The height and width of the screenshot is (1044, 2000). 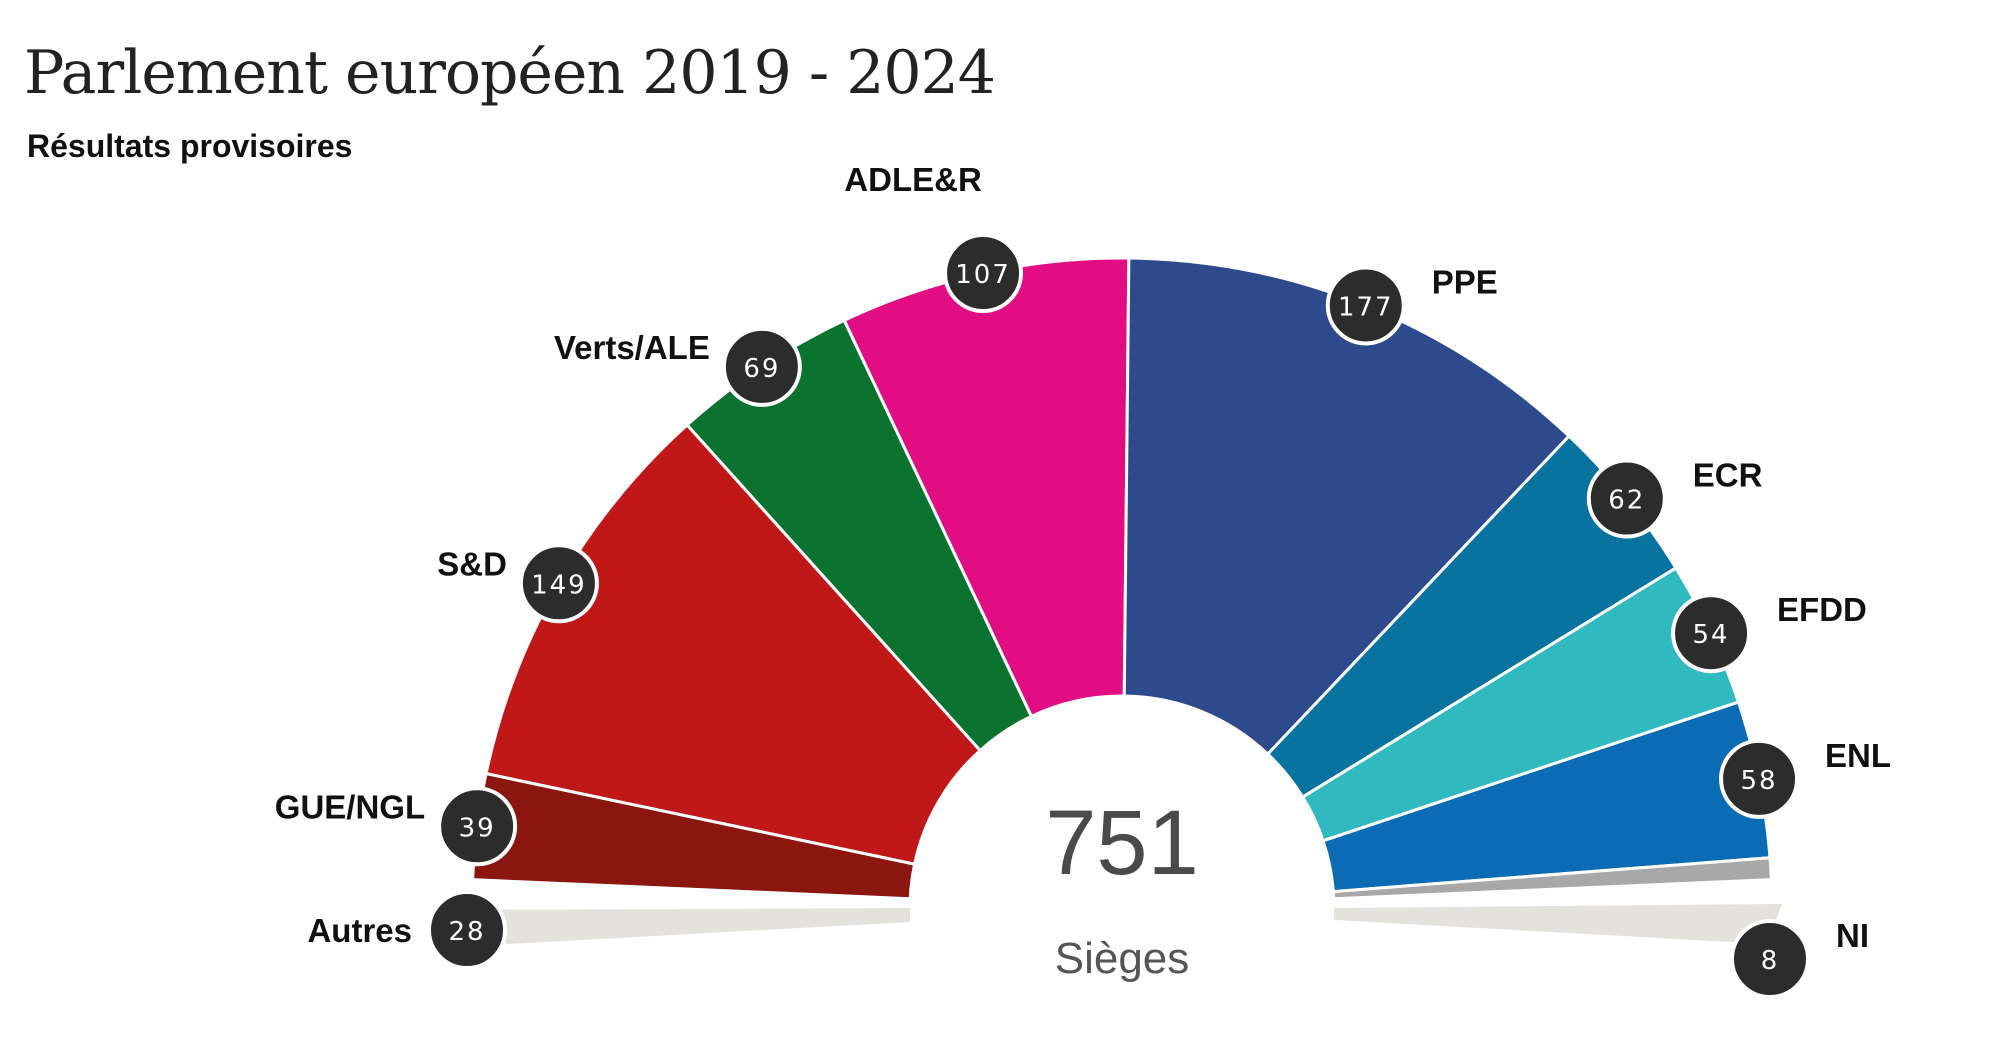 What do you see at coordinates (359, 930) in the screenshot?
I see `party-label-autres: Autres` at bounding box center [359, 930].